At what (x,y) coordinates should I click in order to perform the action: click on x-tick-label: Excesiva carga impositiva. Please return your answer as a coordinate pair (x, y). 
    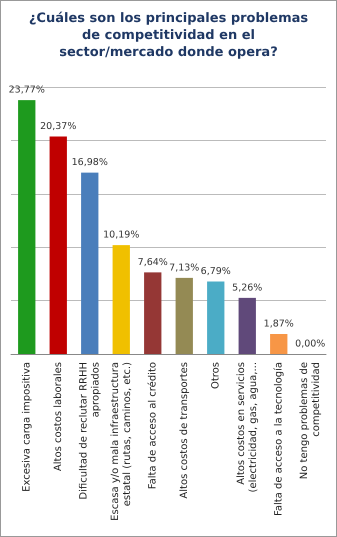
    Looking at the image, I should click on (26, 427).